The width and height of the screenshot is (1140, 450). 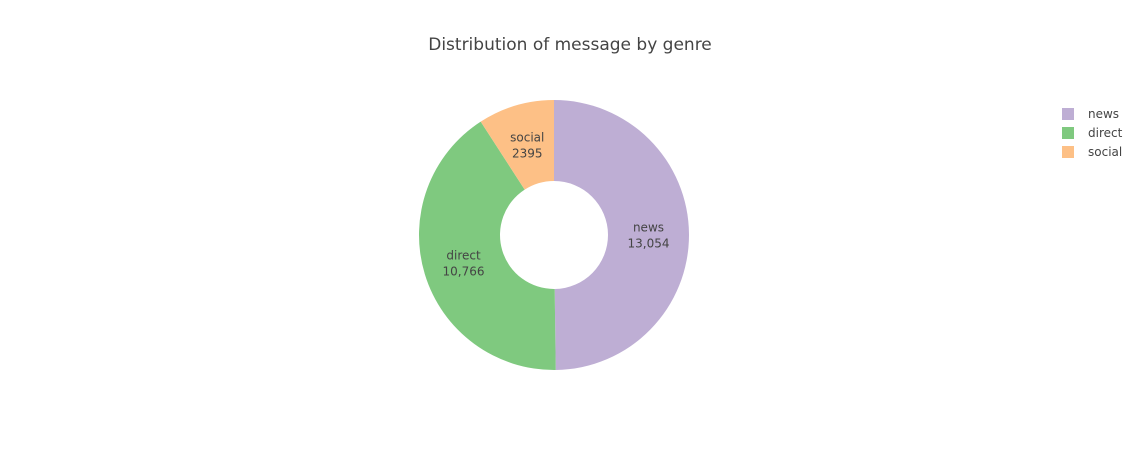 I want to click on slice-social, so click(x=517, y=145).